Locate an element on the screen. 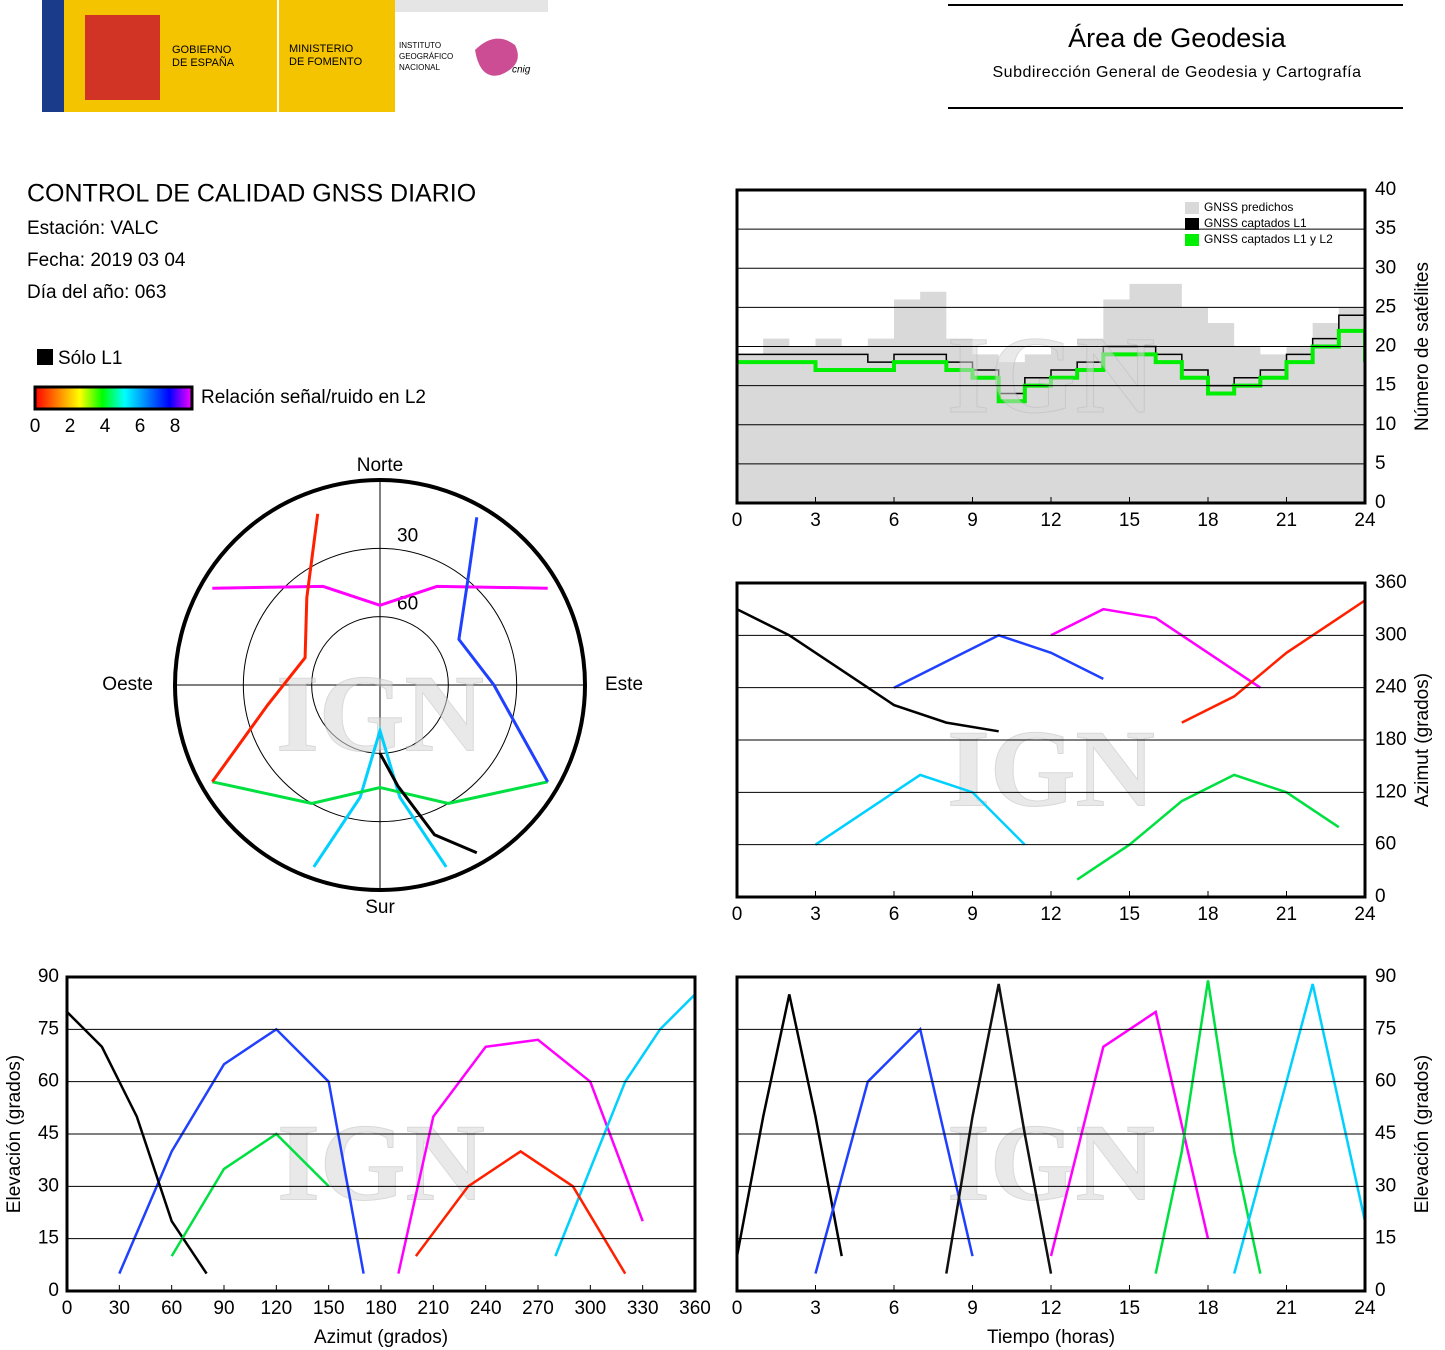 This screenshot has width=1445, height=1350. colorbar-tick-label: 8 is located at coordinates (175, 426).